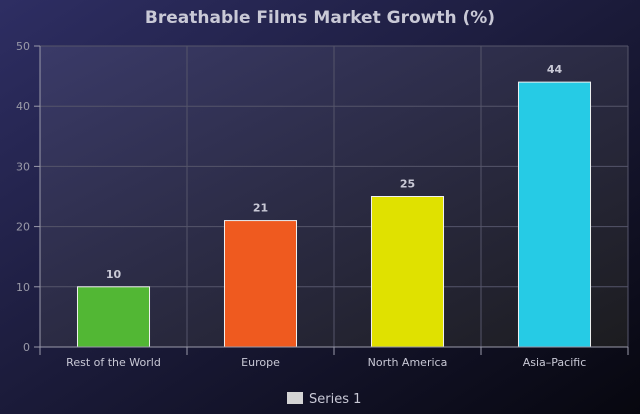 The width and height of the screenshot is (640, 414). Describe the element at coordinates (407, 184) in the screenshot. I see `data-label: 25` at that location.